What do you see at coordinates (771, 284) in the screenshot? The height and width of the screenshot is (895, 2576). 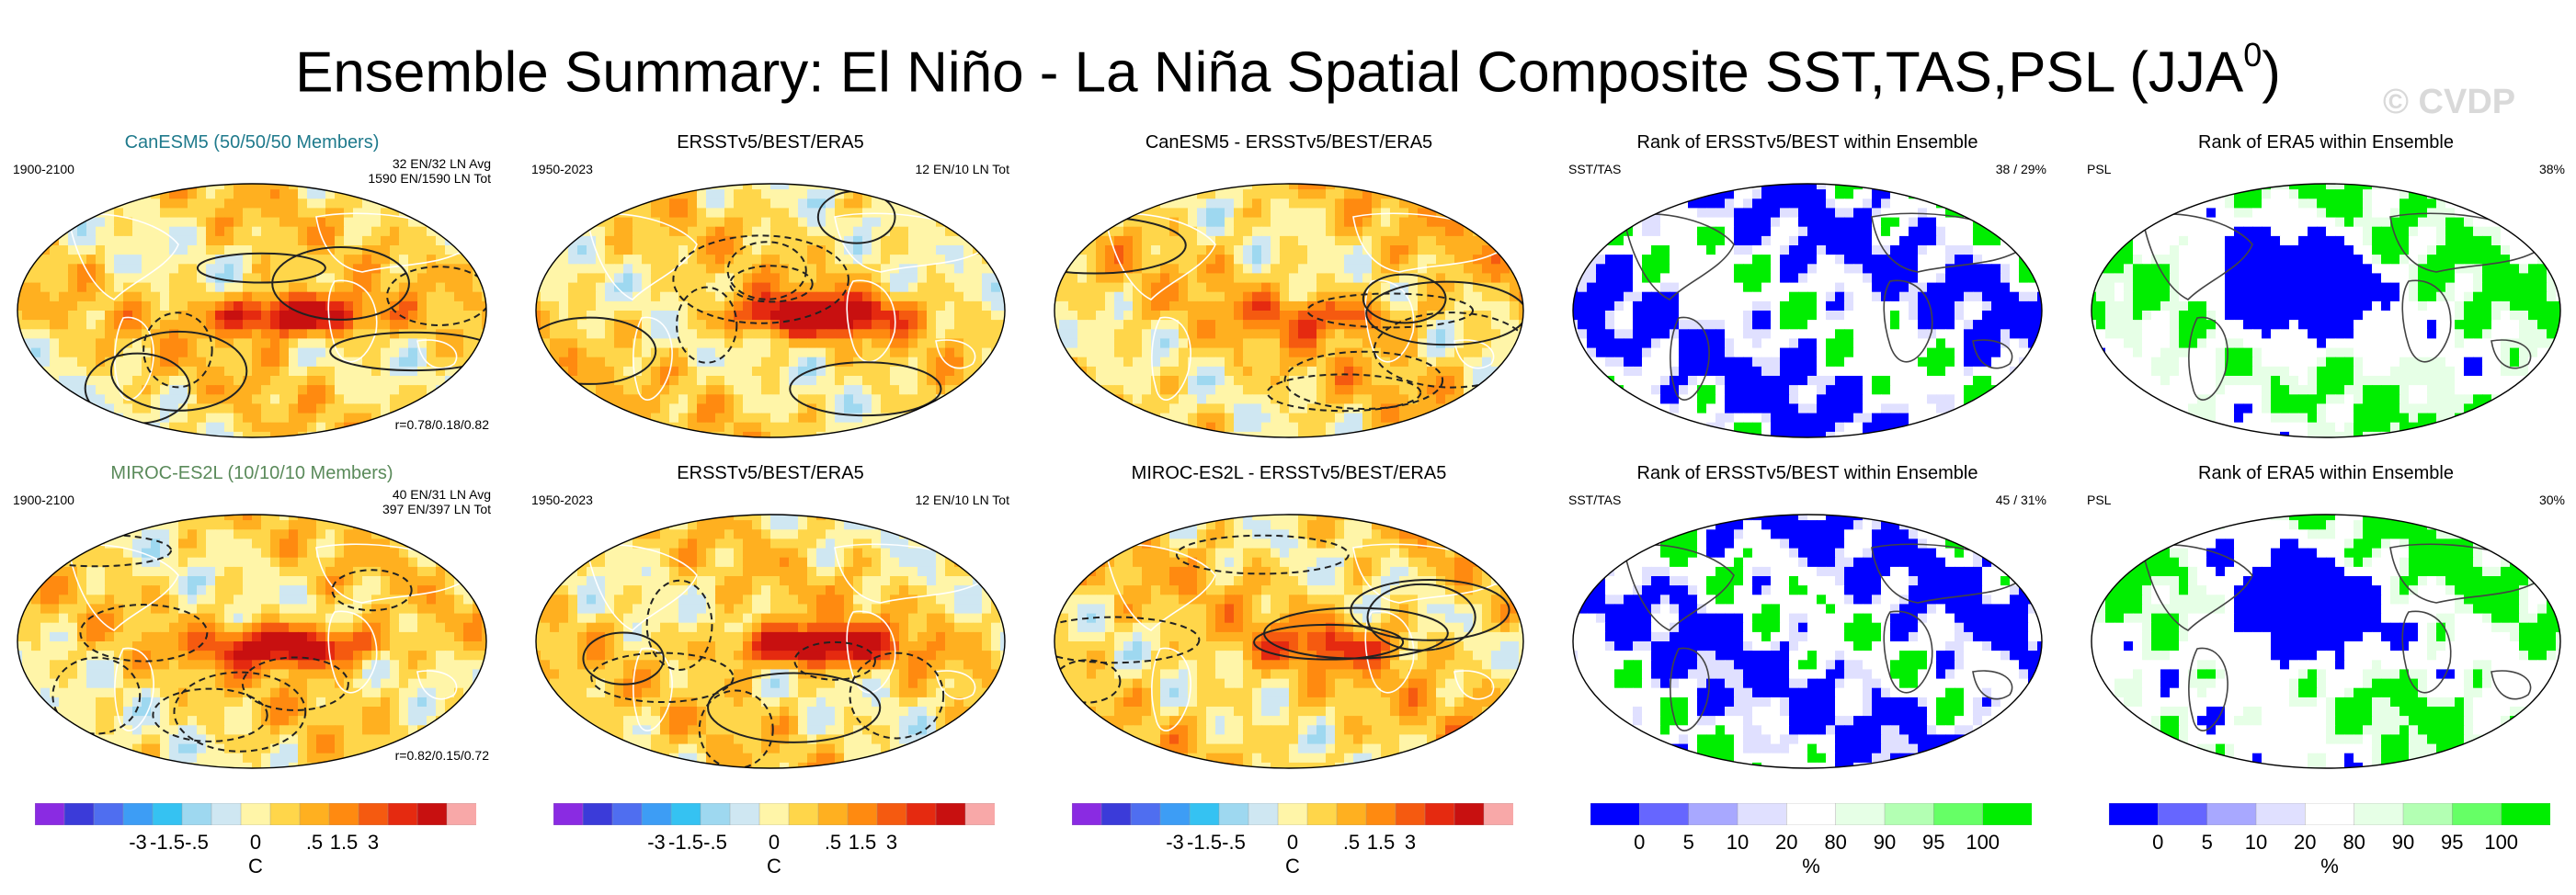 I see `psl-contour` at bounding box center [771, 284].